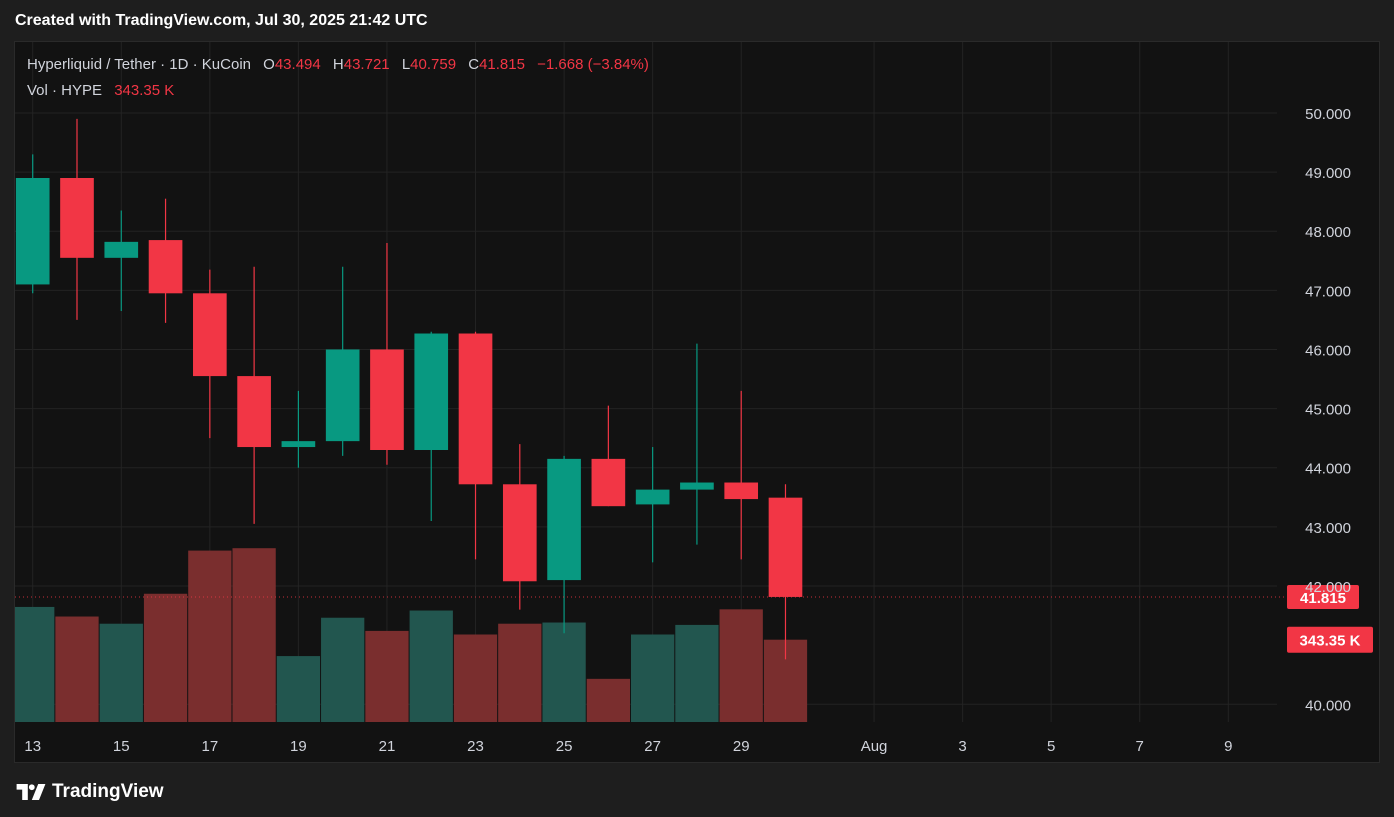 Image resolution: width=1394 pixels, height=817 pixels. What do you see at coordinates (144, 90) in the screenshot?
I see `legend-volume-value: 343.35 K` at bounding box center [144, 90].